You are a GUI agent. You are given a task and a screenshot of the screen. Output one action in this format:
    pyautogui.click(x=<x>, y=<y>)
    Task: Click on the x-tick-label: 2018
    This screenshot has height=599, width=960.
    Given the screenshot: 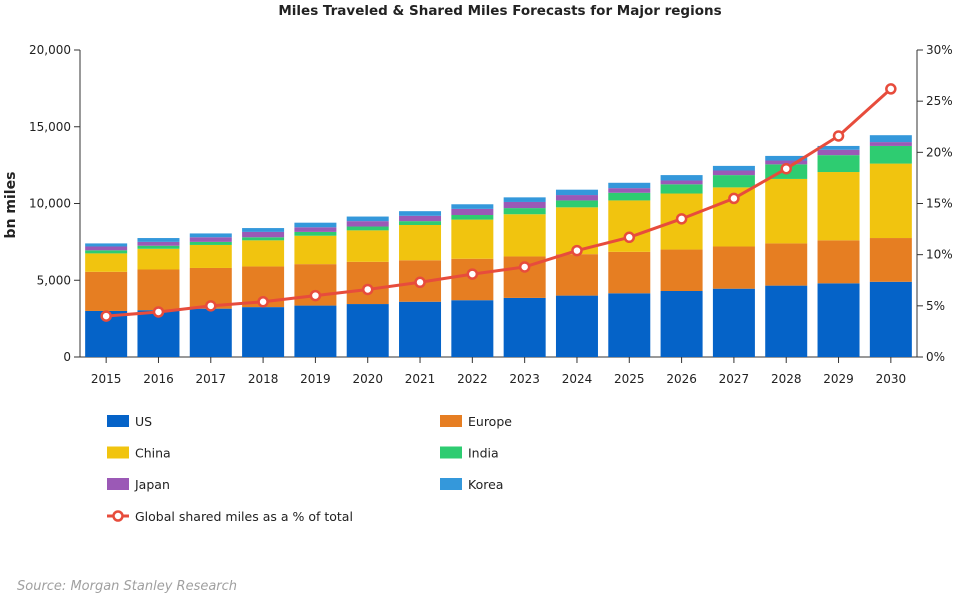 What is the action you would take?
    pyautogui.click(x=263, y=379)
    